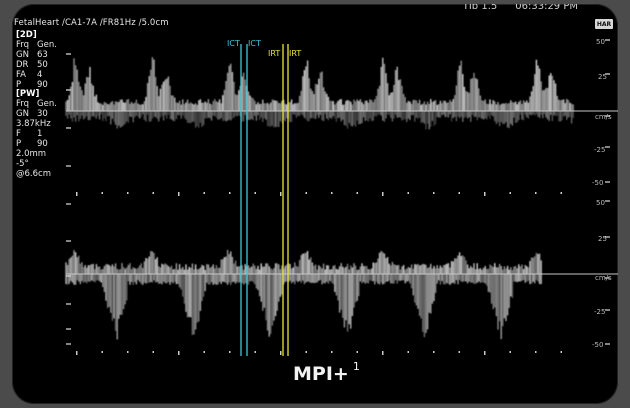 This screenshot has width=630, height=408. Describe the element at coordinates (603, 117) in the screenshot. I see `scale-top-unit: cm/s` at that location.